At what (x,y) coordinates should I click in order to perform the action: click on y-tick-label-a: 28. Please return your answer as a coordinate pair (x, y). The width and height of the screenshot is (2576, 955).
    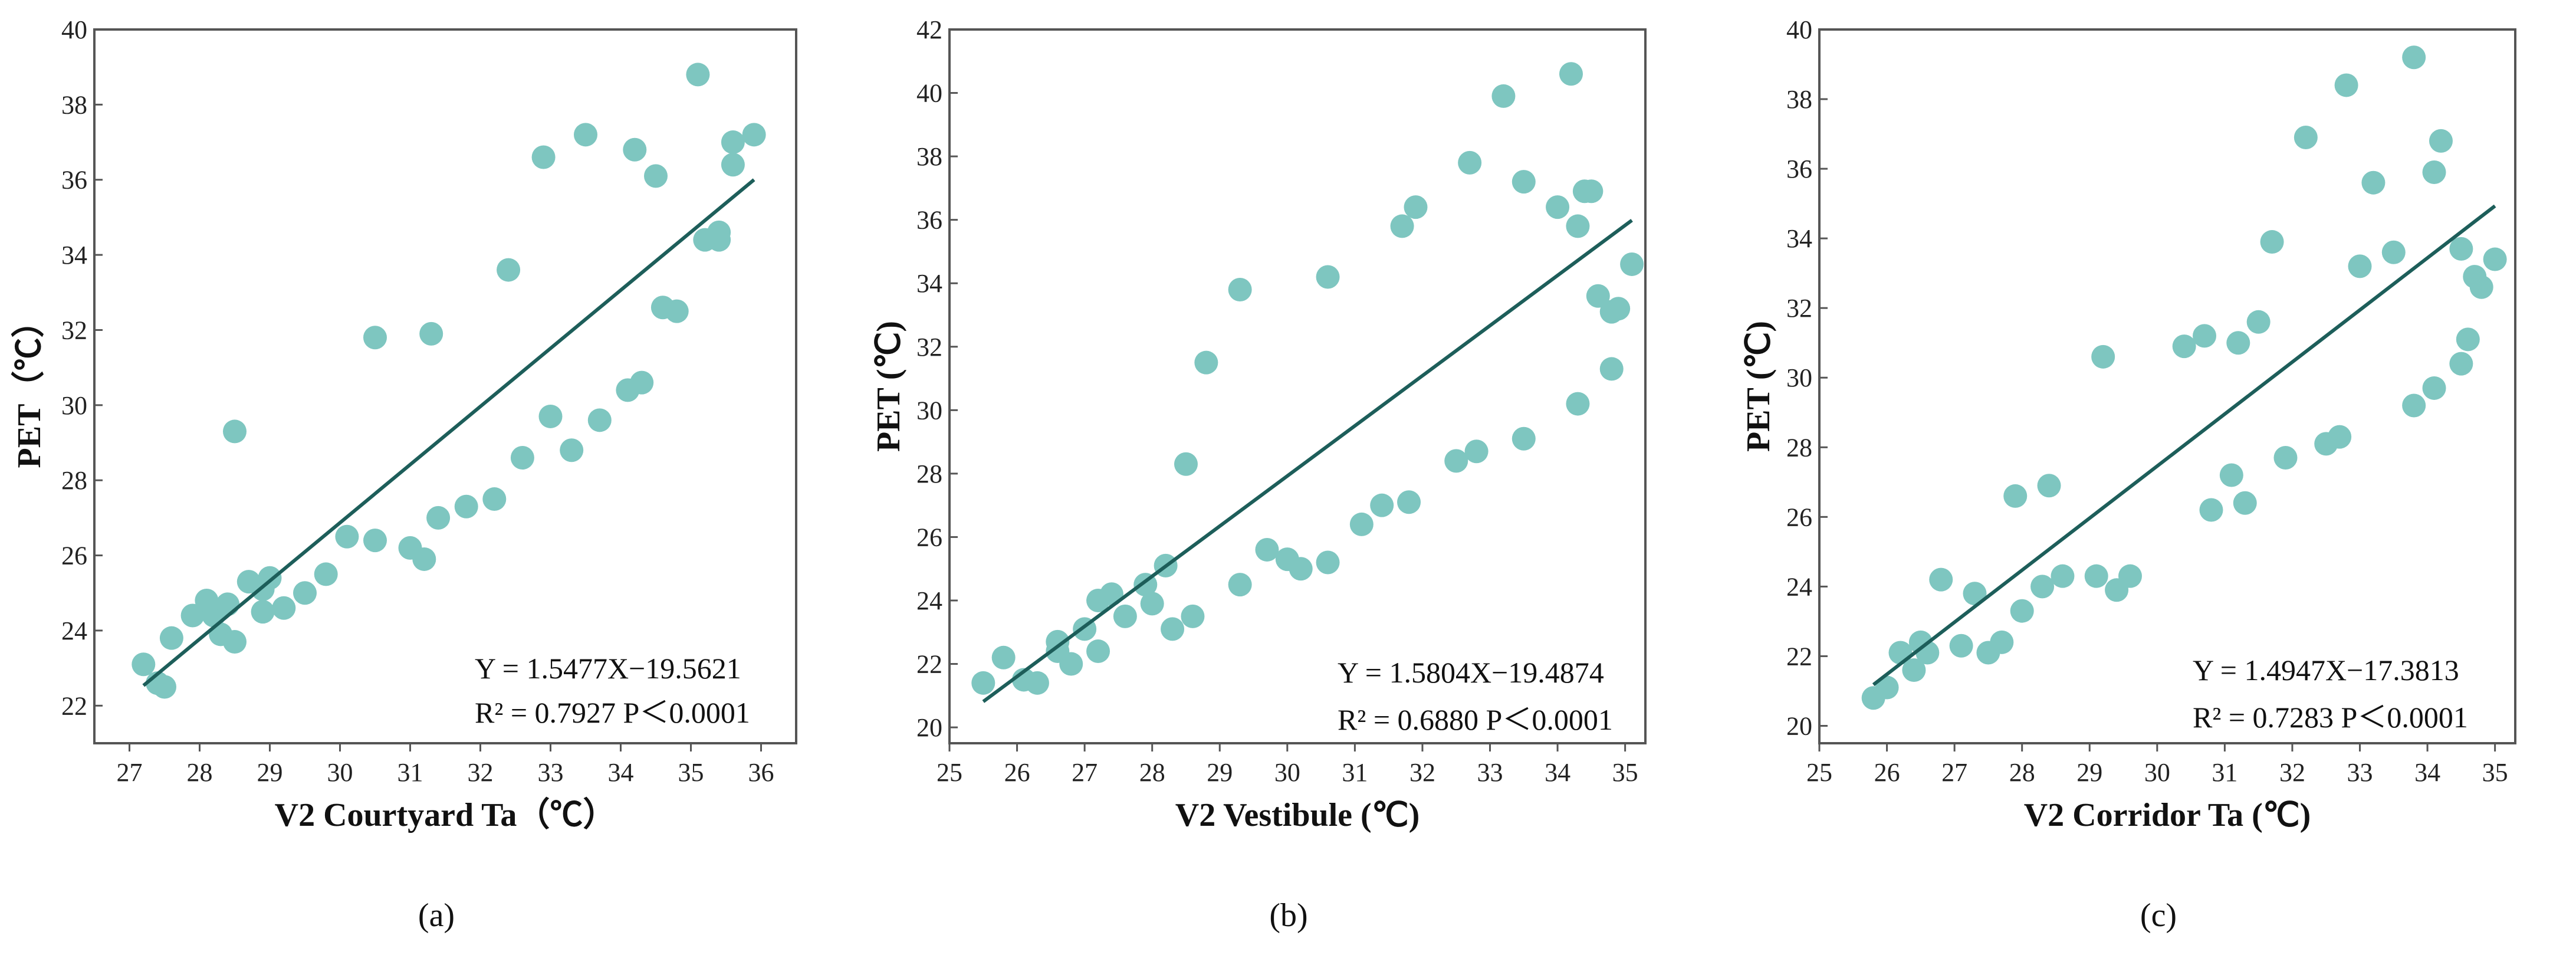
    Looking at the image, I should click on (74, 480).